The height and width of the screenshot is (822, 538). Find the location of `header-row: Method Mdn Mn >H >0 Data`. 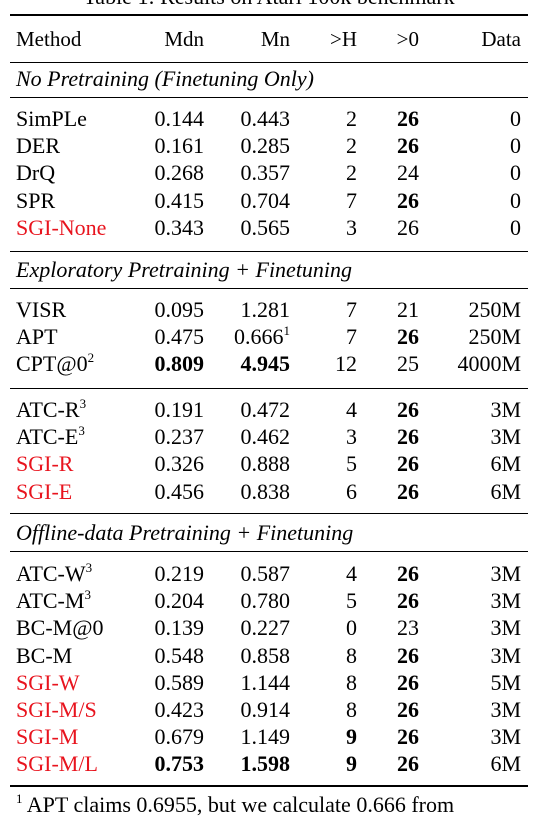

header-row: Method Mdn Mn >H >0 Data is located at coordinates (269, 39).